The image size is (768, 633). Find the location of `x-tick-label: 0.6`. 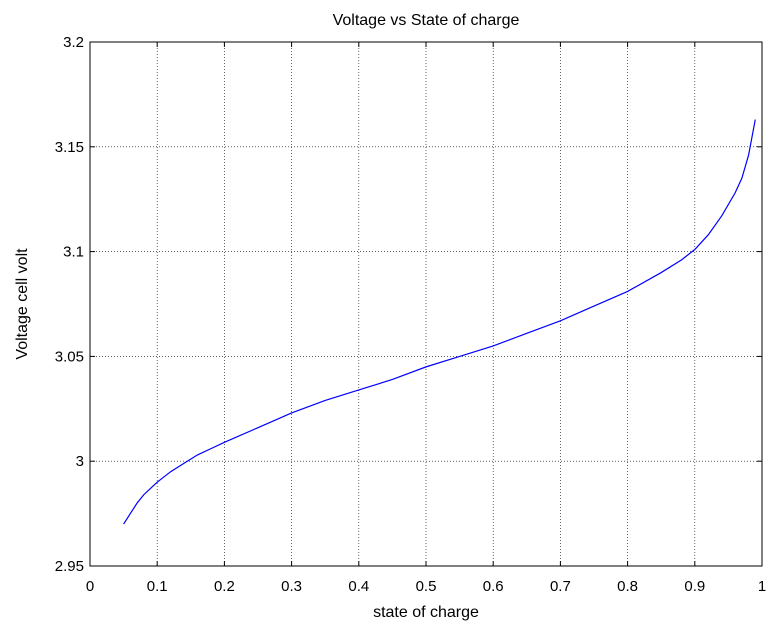

x-tick-label: 0.6 is located at coordinates (493, 586).